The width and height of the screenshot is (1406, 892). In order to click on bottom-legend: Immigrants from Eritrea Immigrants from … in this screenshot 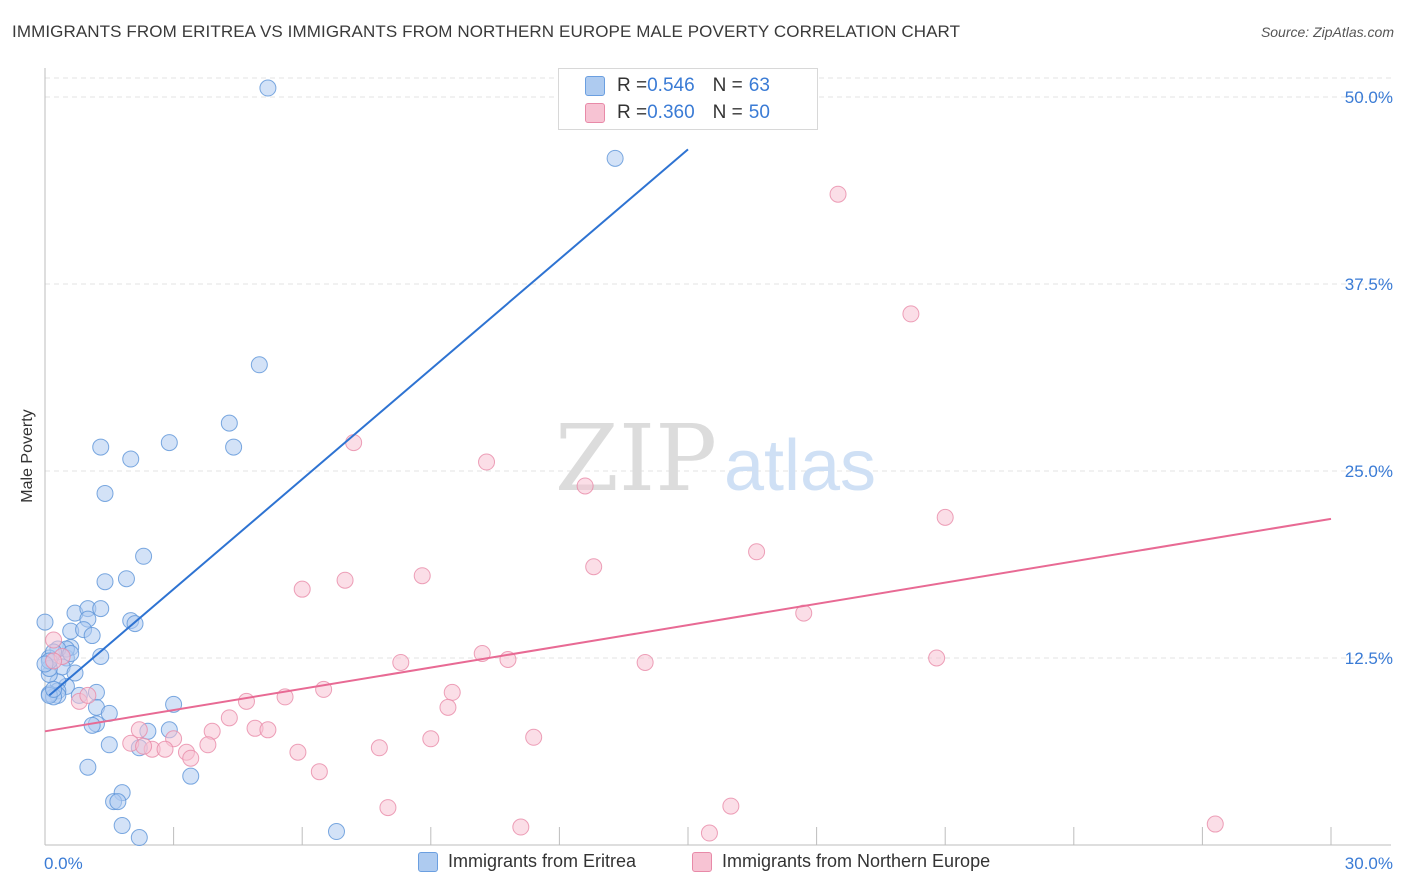, I will do `click(703, 865)`.